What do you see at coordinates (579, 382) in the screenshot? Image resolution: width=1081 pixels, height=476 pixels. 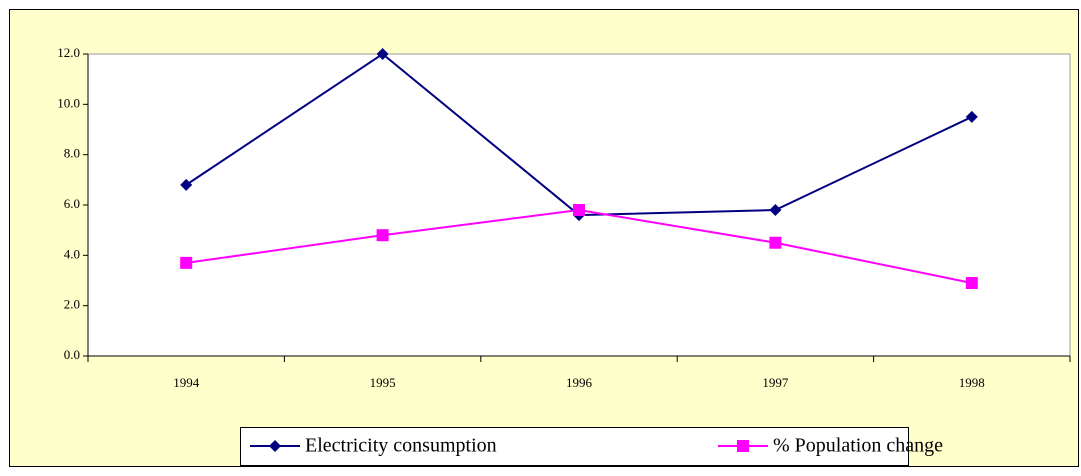 I see `x-tick-label: 1996` at bounding box center [579, 382].